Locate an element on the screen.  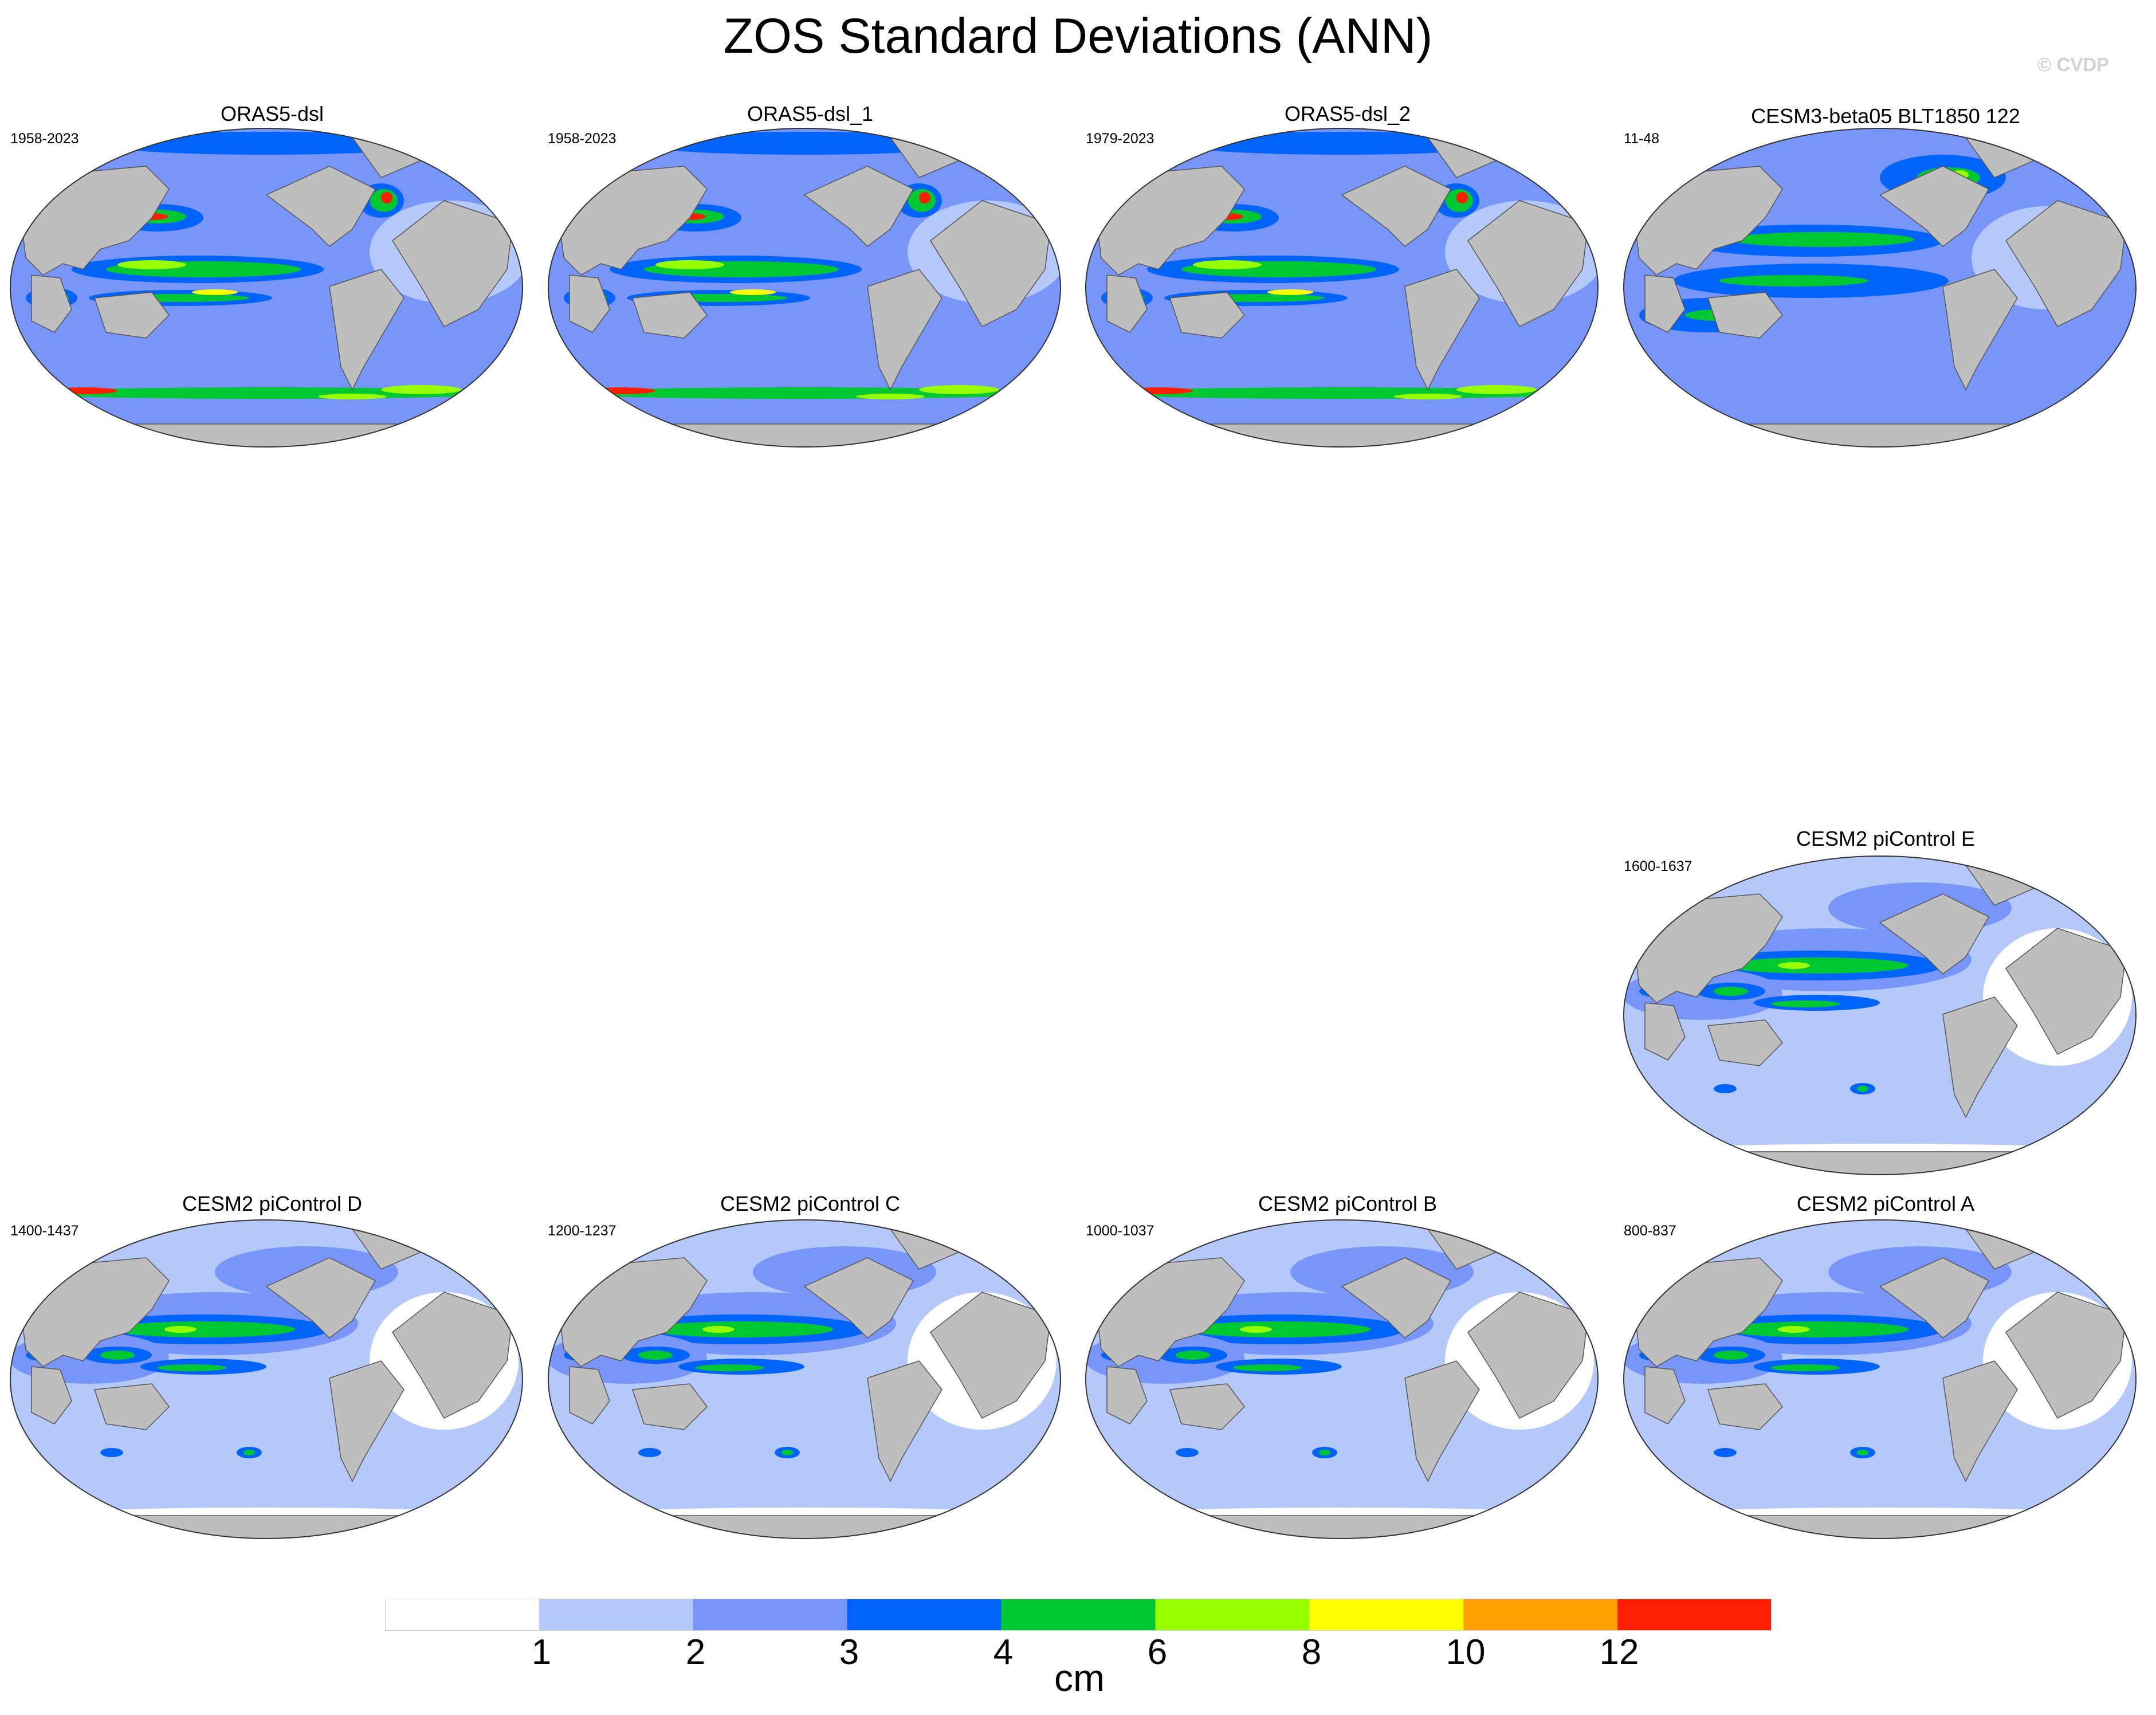
panel-title-cesm2-picontrol-c: CESM2 piControl C is located at coordinates (810, 1203).